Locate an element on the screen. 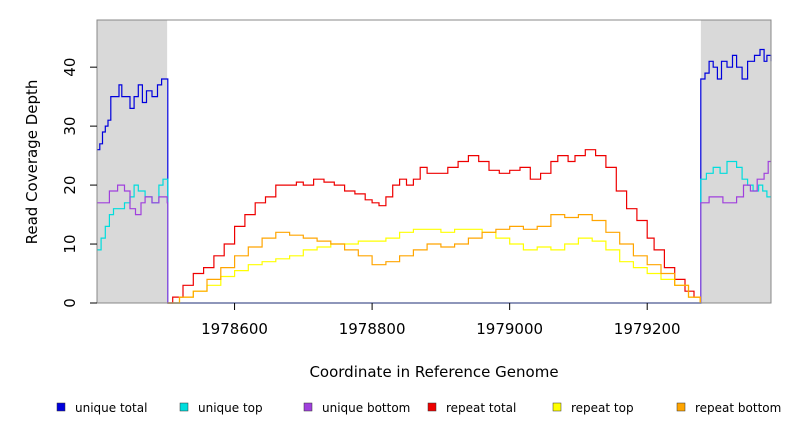 The height and width of the screenshot is (432, 792). legend-label-repeat-total: repeat total is located at coordinates (481, 408).